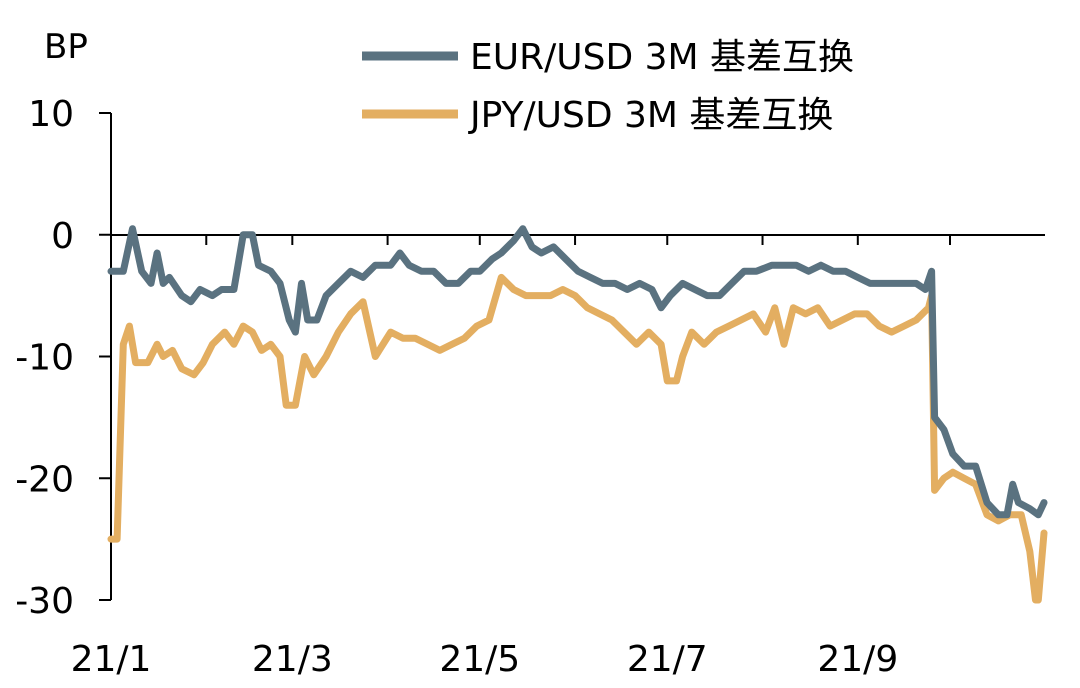  What do you see at coordinates (667, 659) in the screenshot?
I see `x-tick-label: 21/7` at bounding box center [667, 659].